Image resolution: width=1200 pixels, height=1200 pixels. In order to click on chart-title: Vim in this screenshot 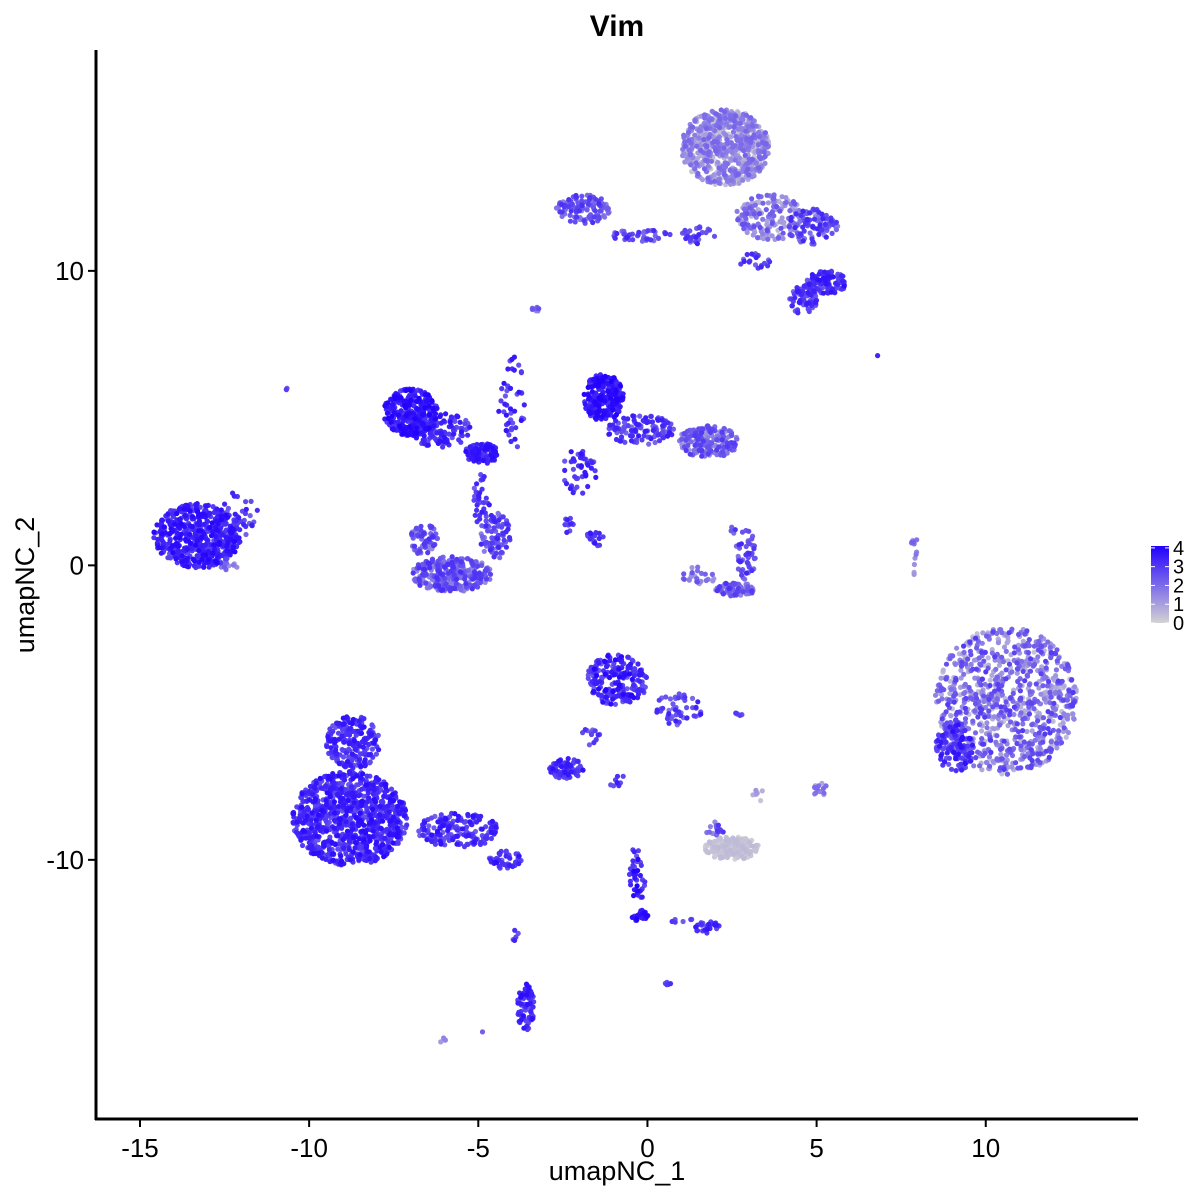, I will do `click(617, 26)`.